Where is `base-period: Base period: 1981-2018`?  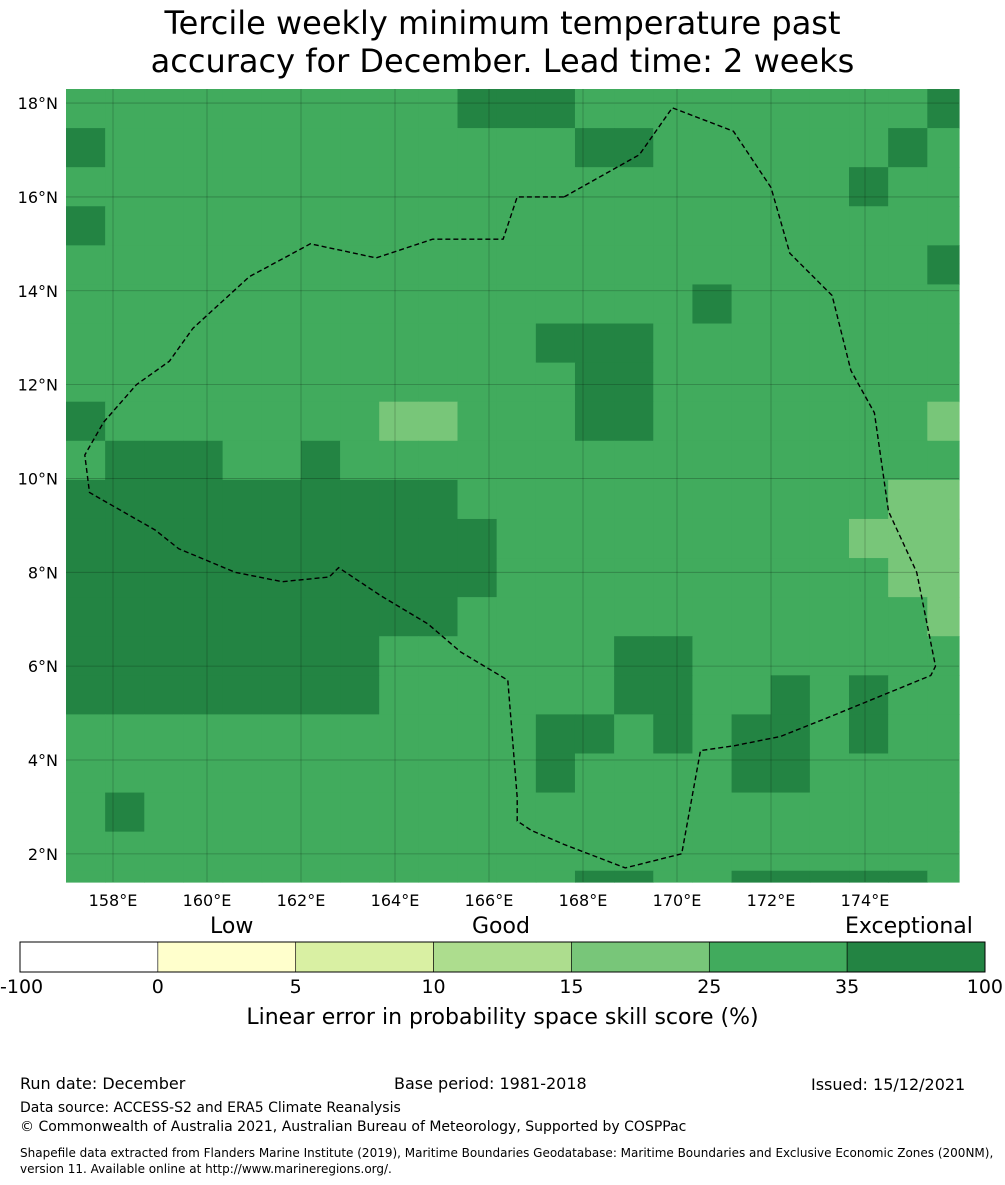
base-period: Base period: 1981-2018 is located at coordinates (490, 1083).